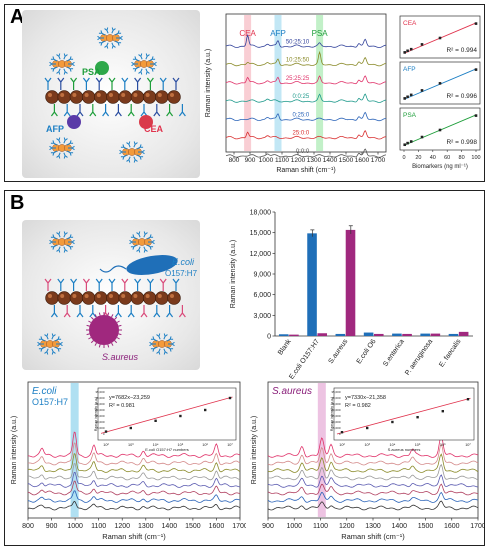 This screenshot has height=550, width=489. What do you see at coordinates (122, 526) in the screenshot?
I see `x-tick-label: 1200` at bounding box center [122, 526].